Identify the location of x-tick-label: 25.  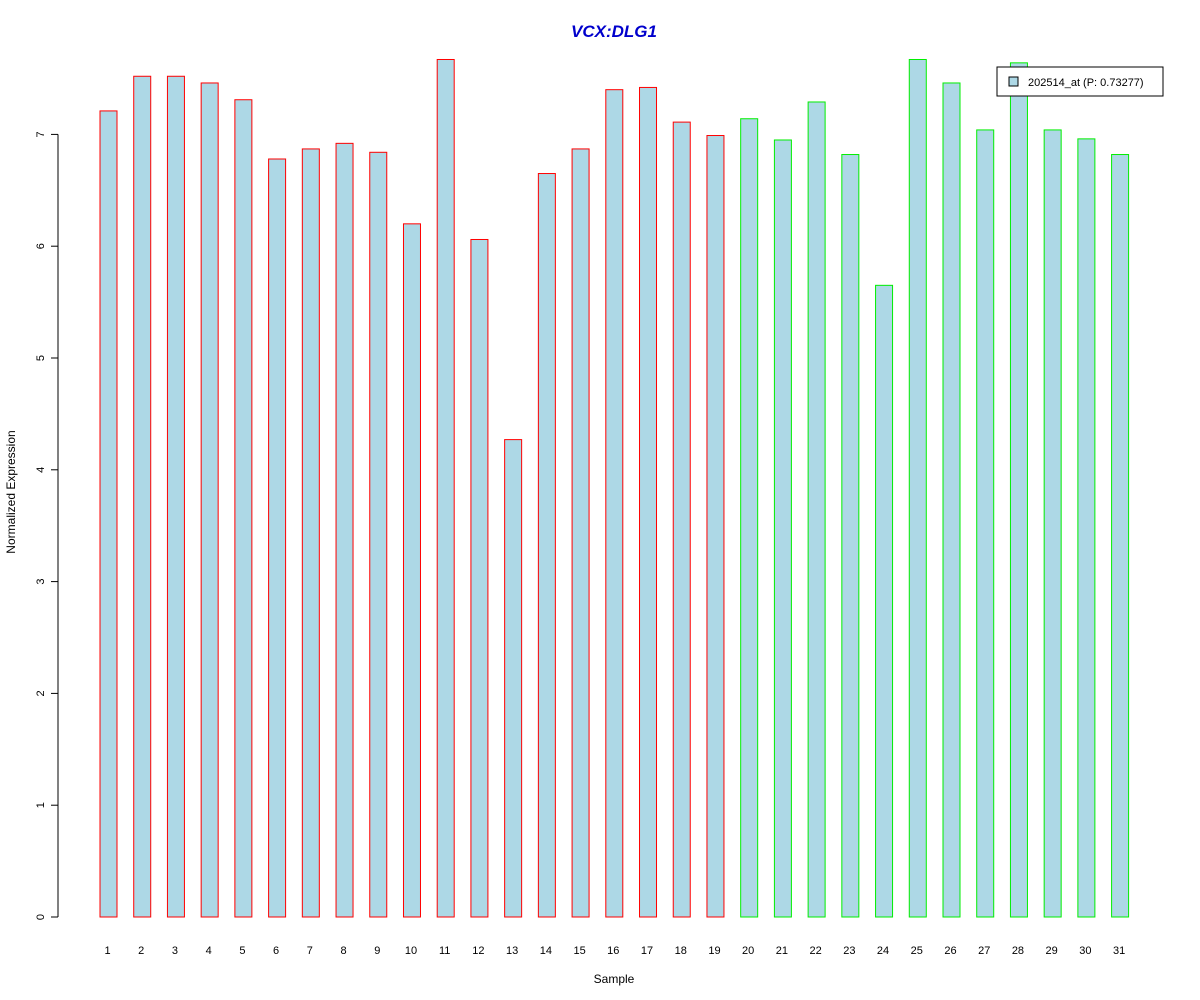
(917, 951).